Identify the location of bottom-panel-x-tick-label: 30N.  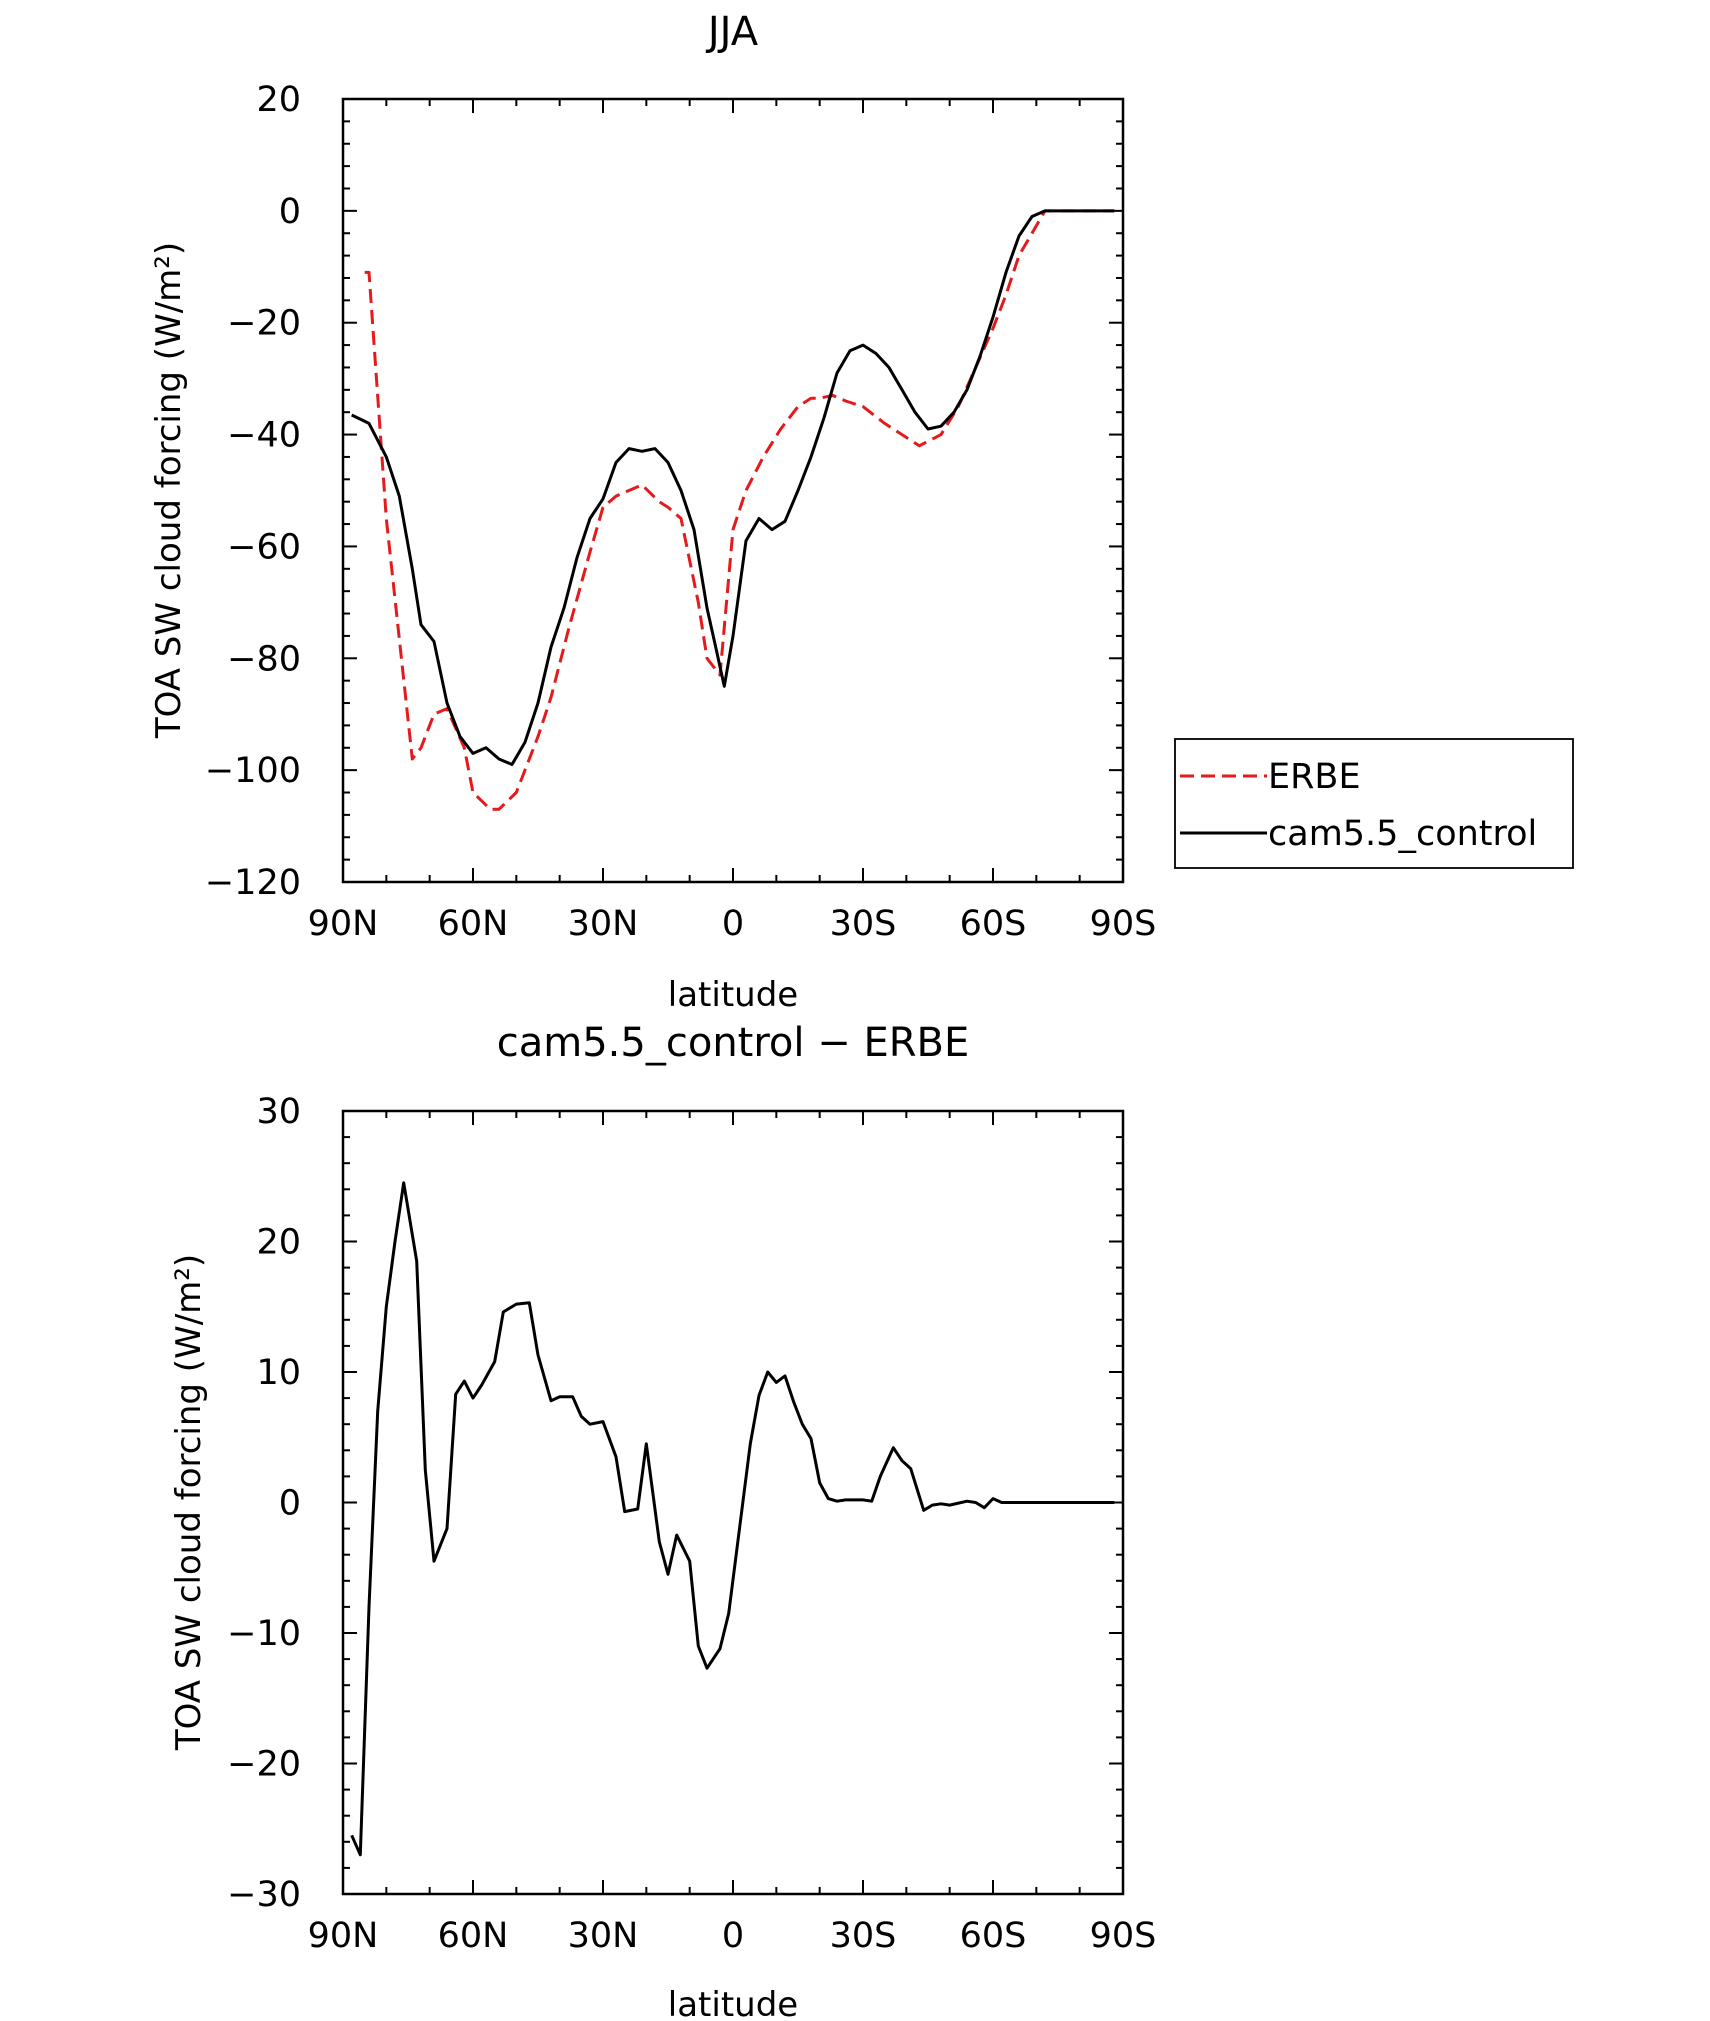
(603, 1936).